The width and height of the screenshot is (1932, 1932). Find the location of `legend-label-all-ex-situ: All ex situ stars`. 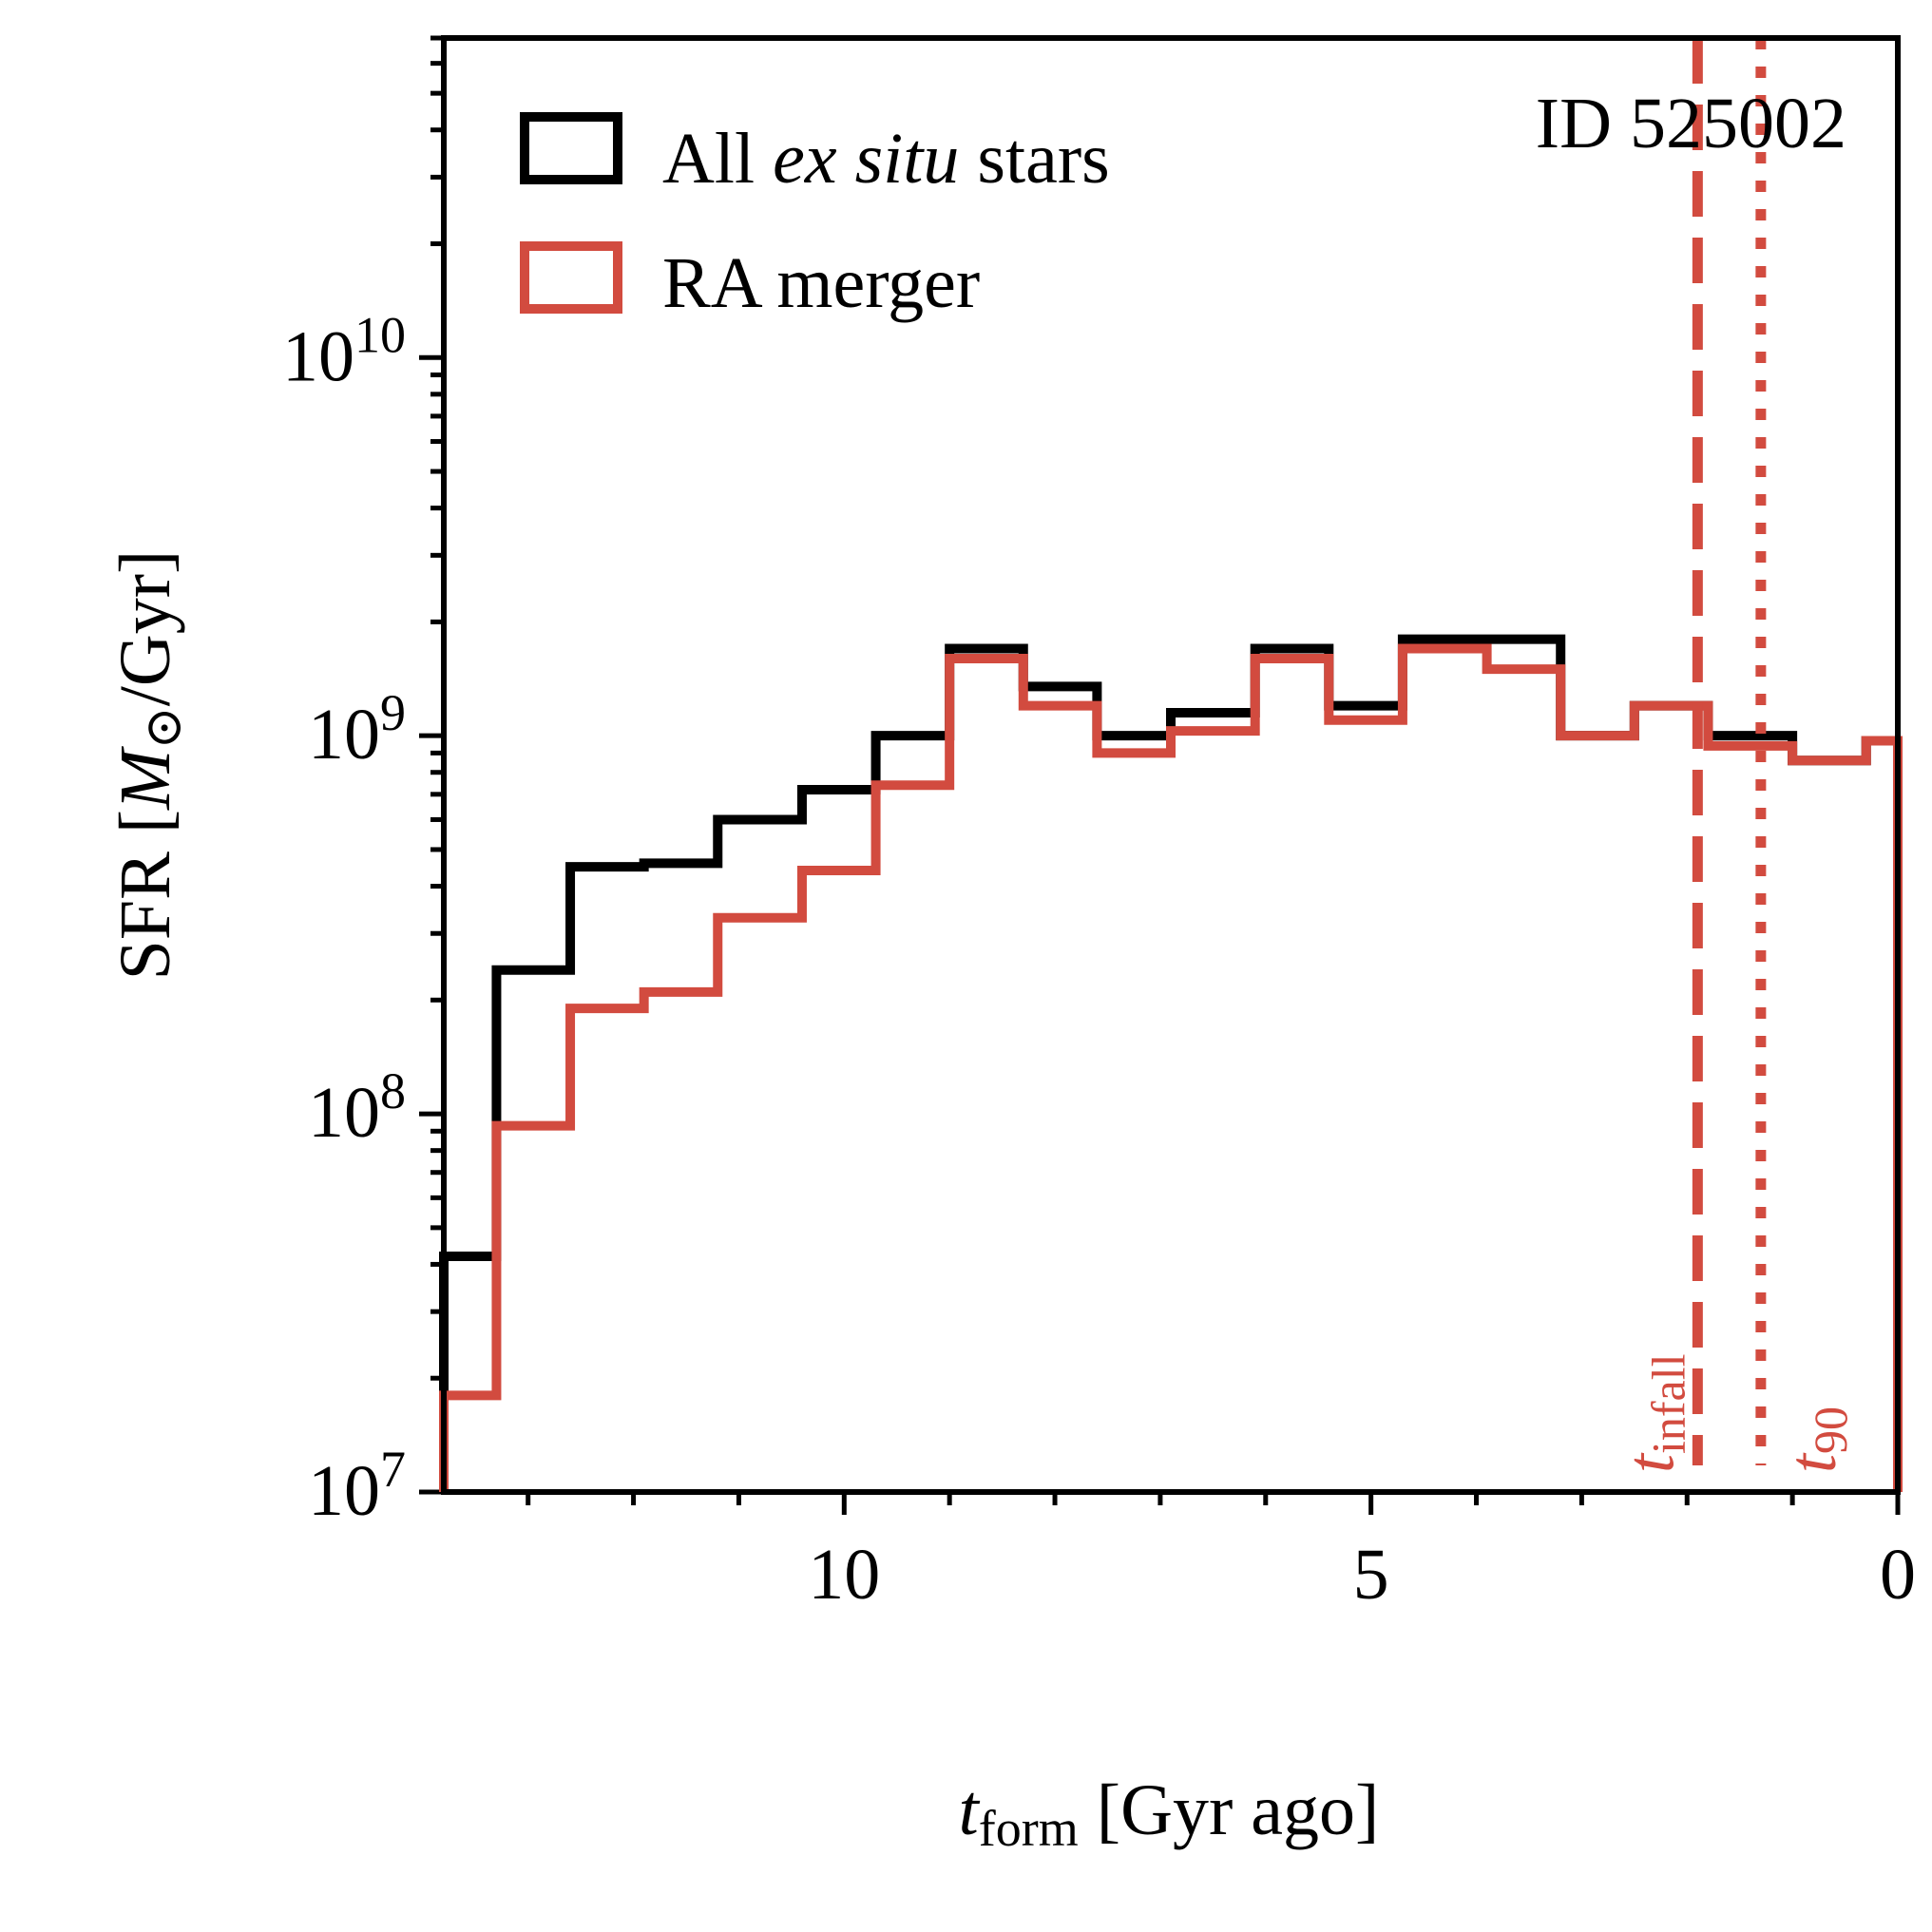

legend-label-all-ex-situ: All ex situ stars is located at coordinates (886, 159).